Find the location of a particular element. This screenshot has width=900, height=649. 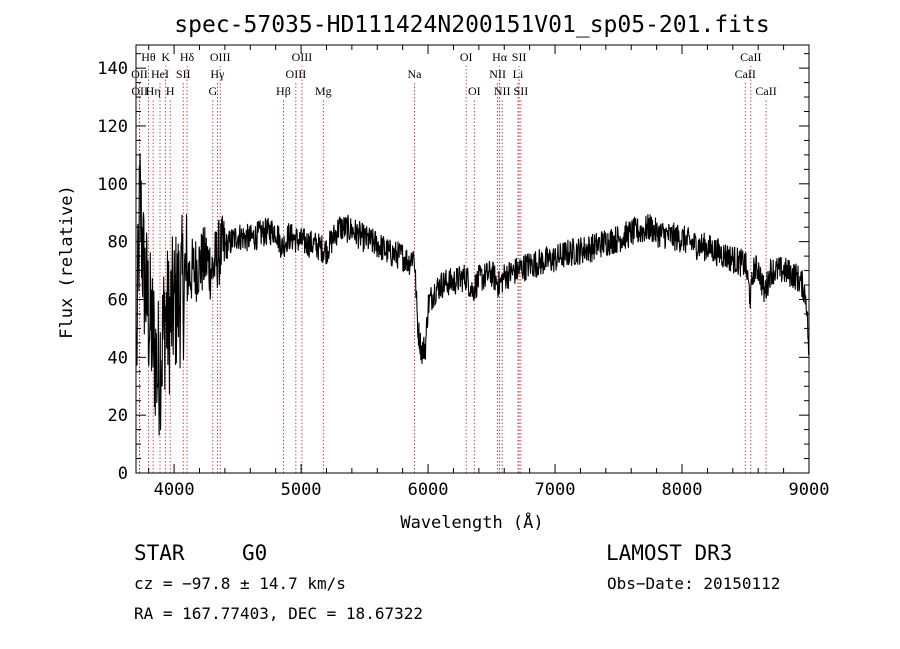

y-tick-label: 0 is located at coordinates (123, 474).